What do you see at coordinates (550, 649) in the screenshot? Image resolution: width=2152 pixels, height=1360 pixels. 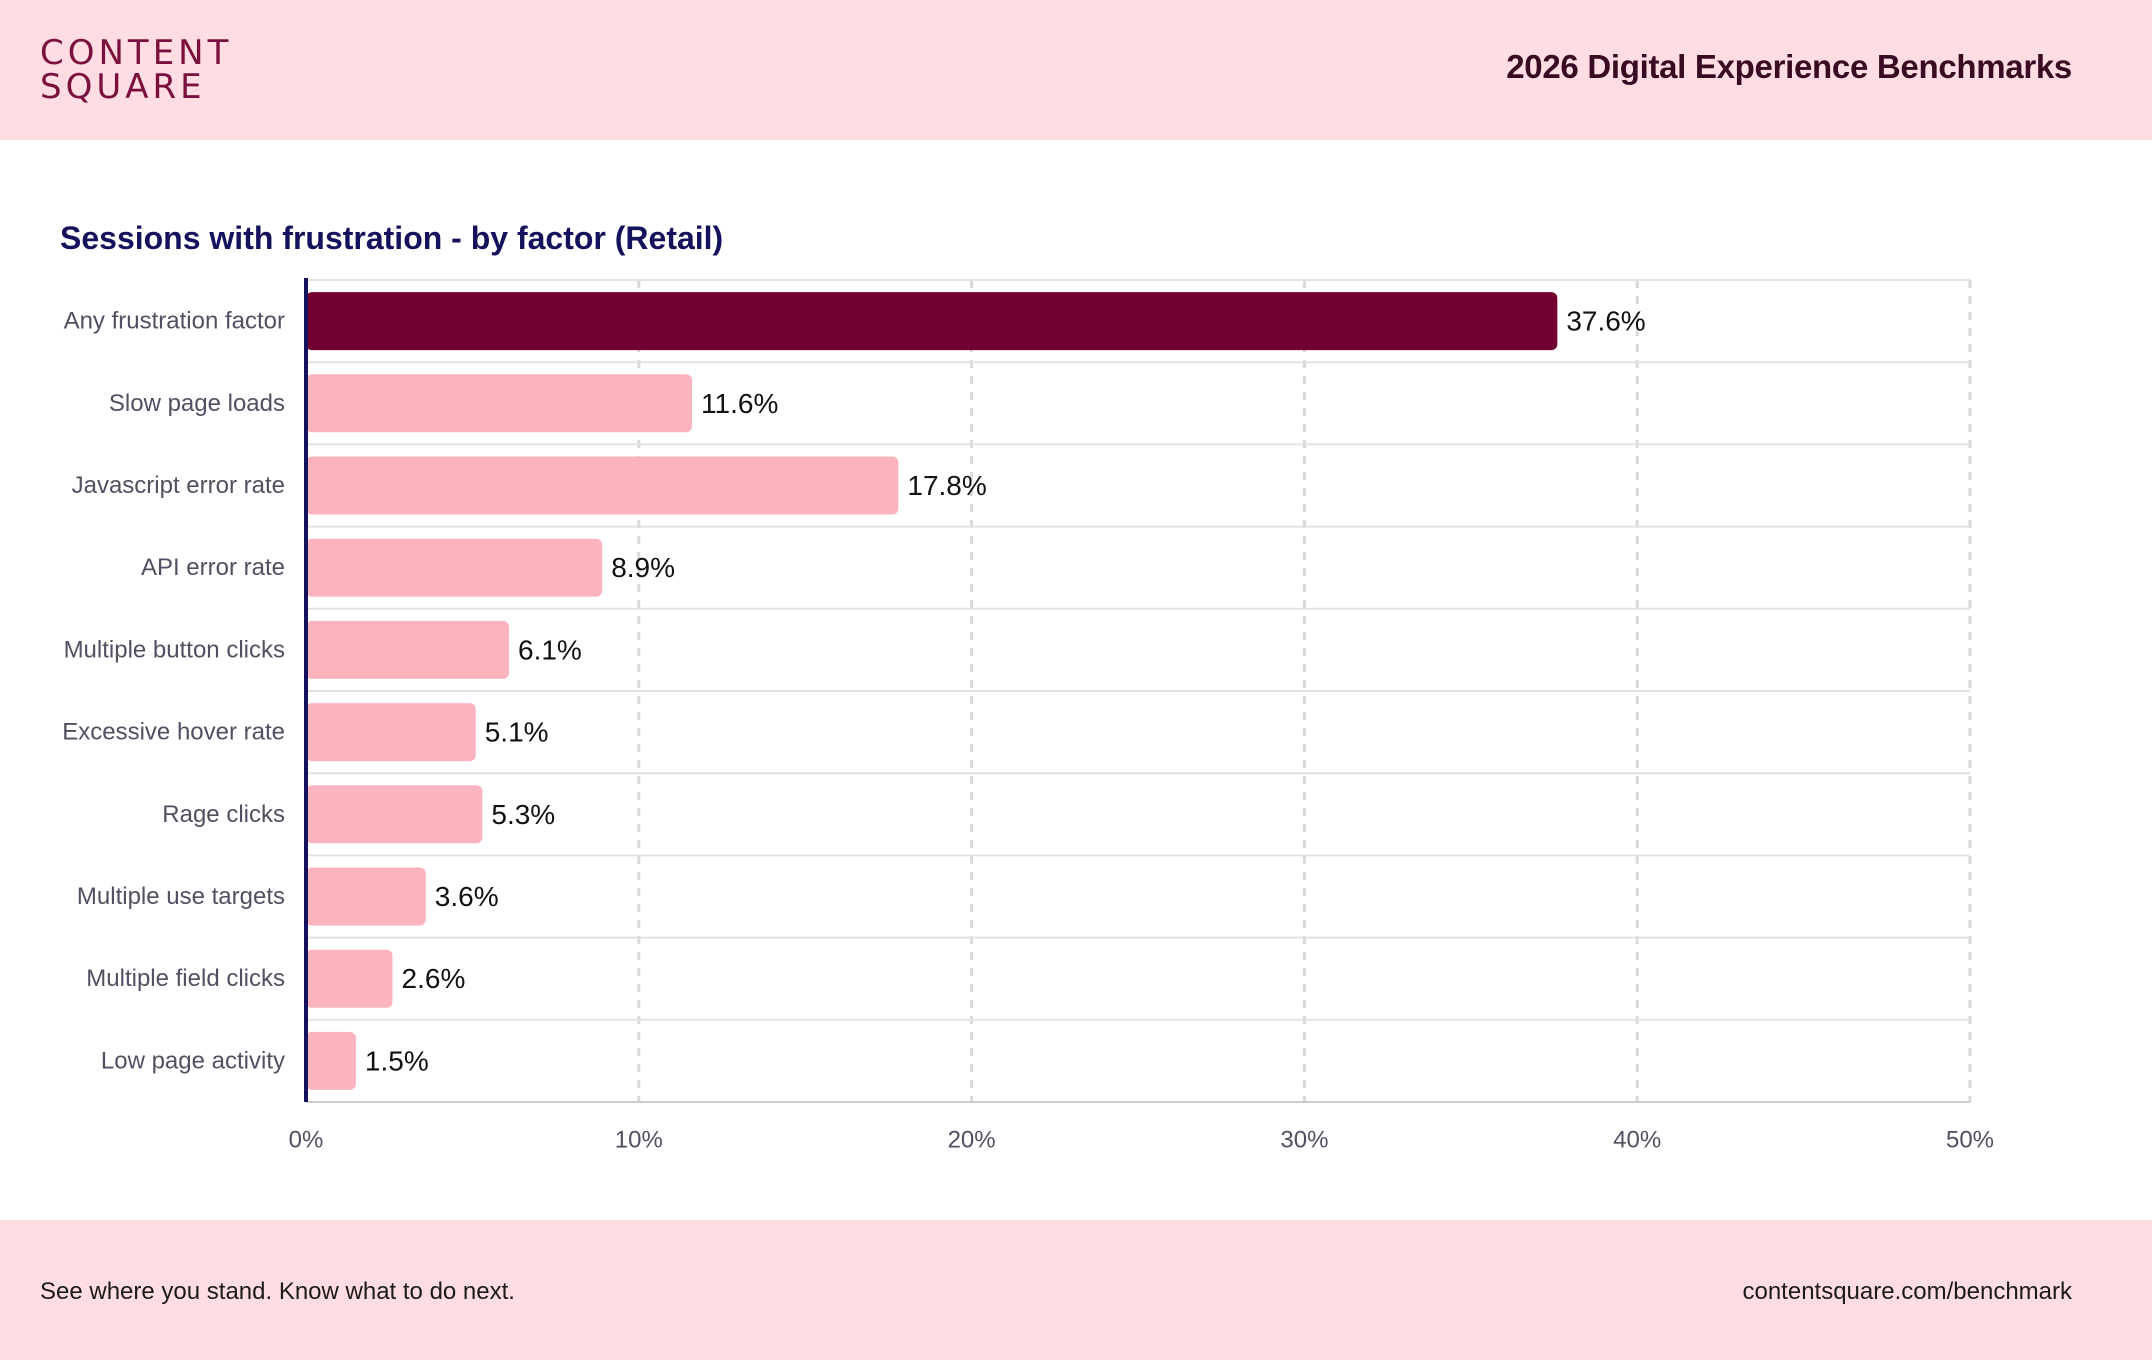 I see `value-label-4: 6.1%` at bounding box center [550, 649].